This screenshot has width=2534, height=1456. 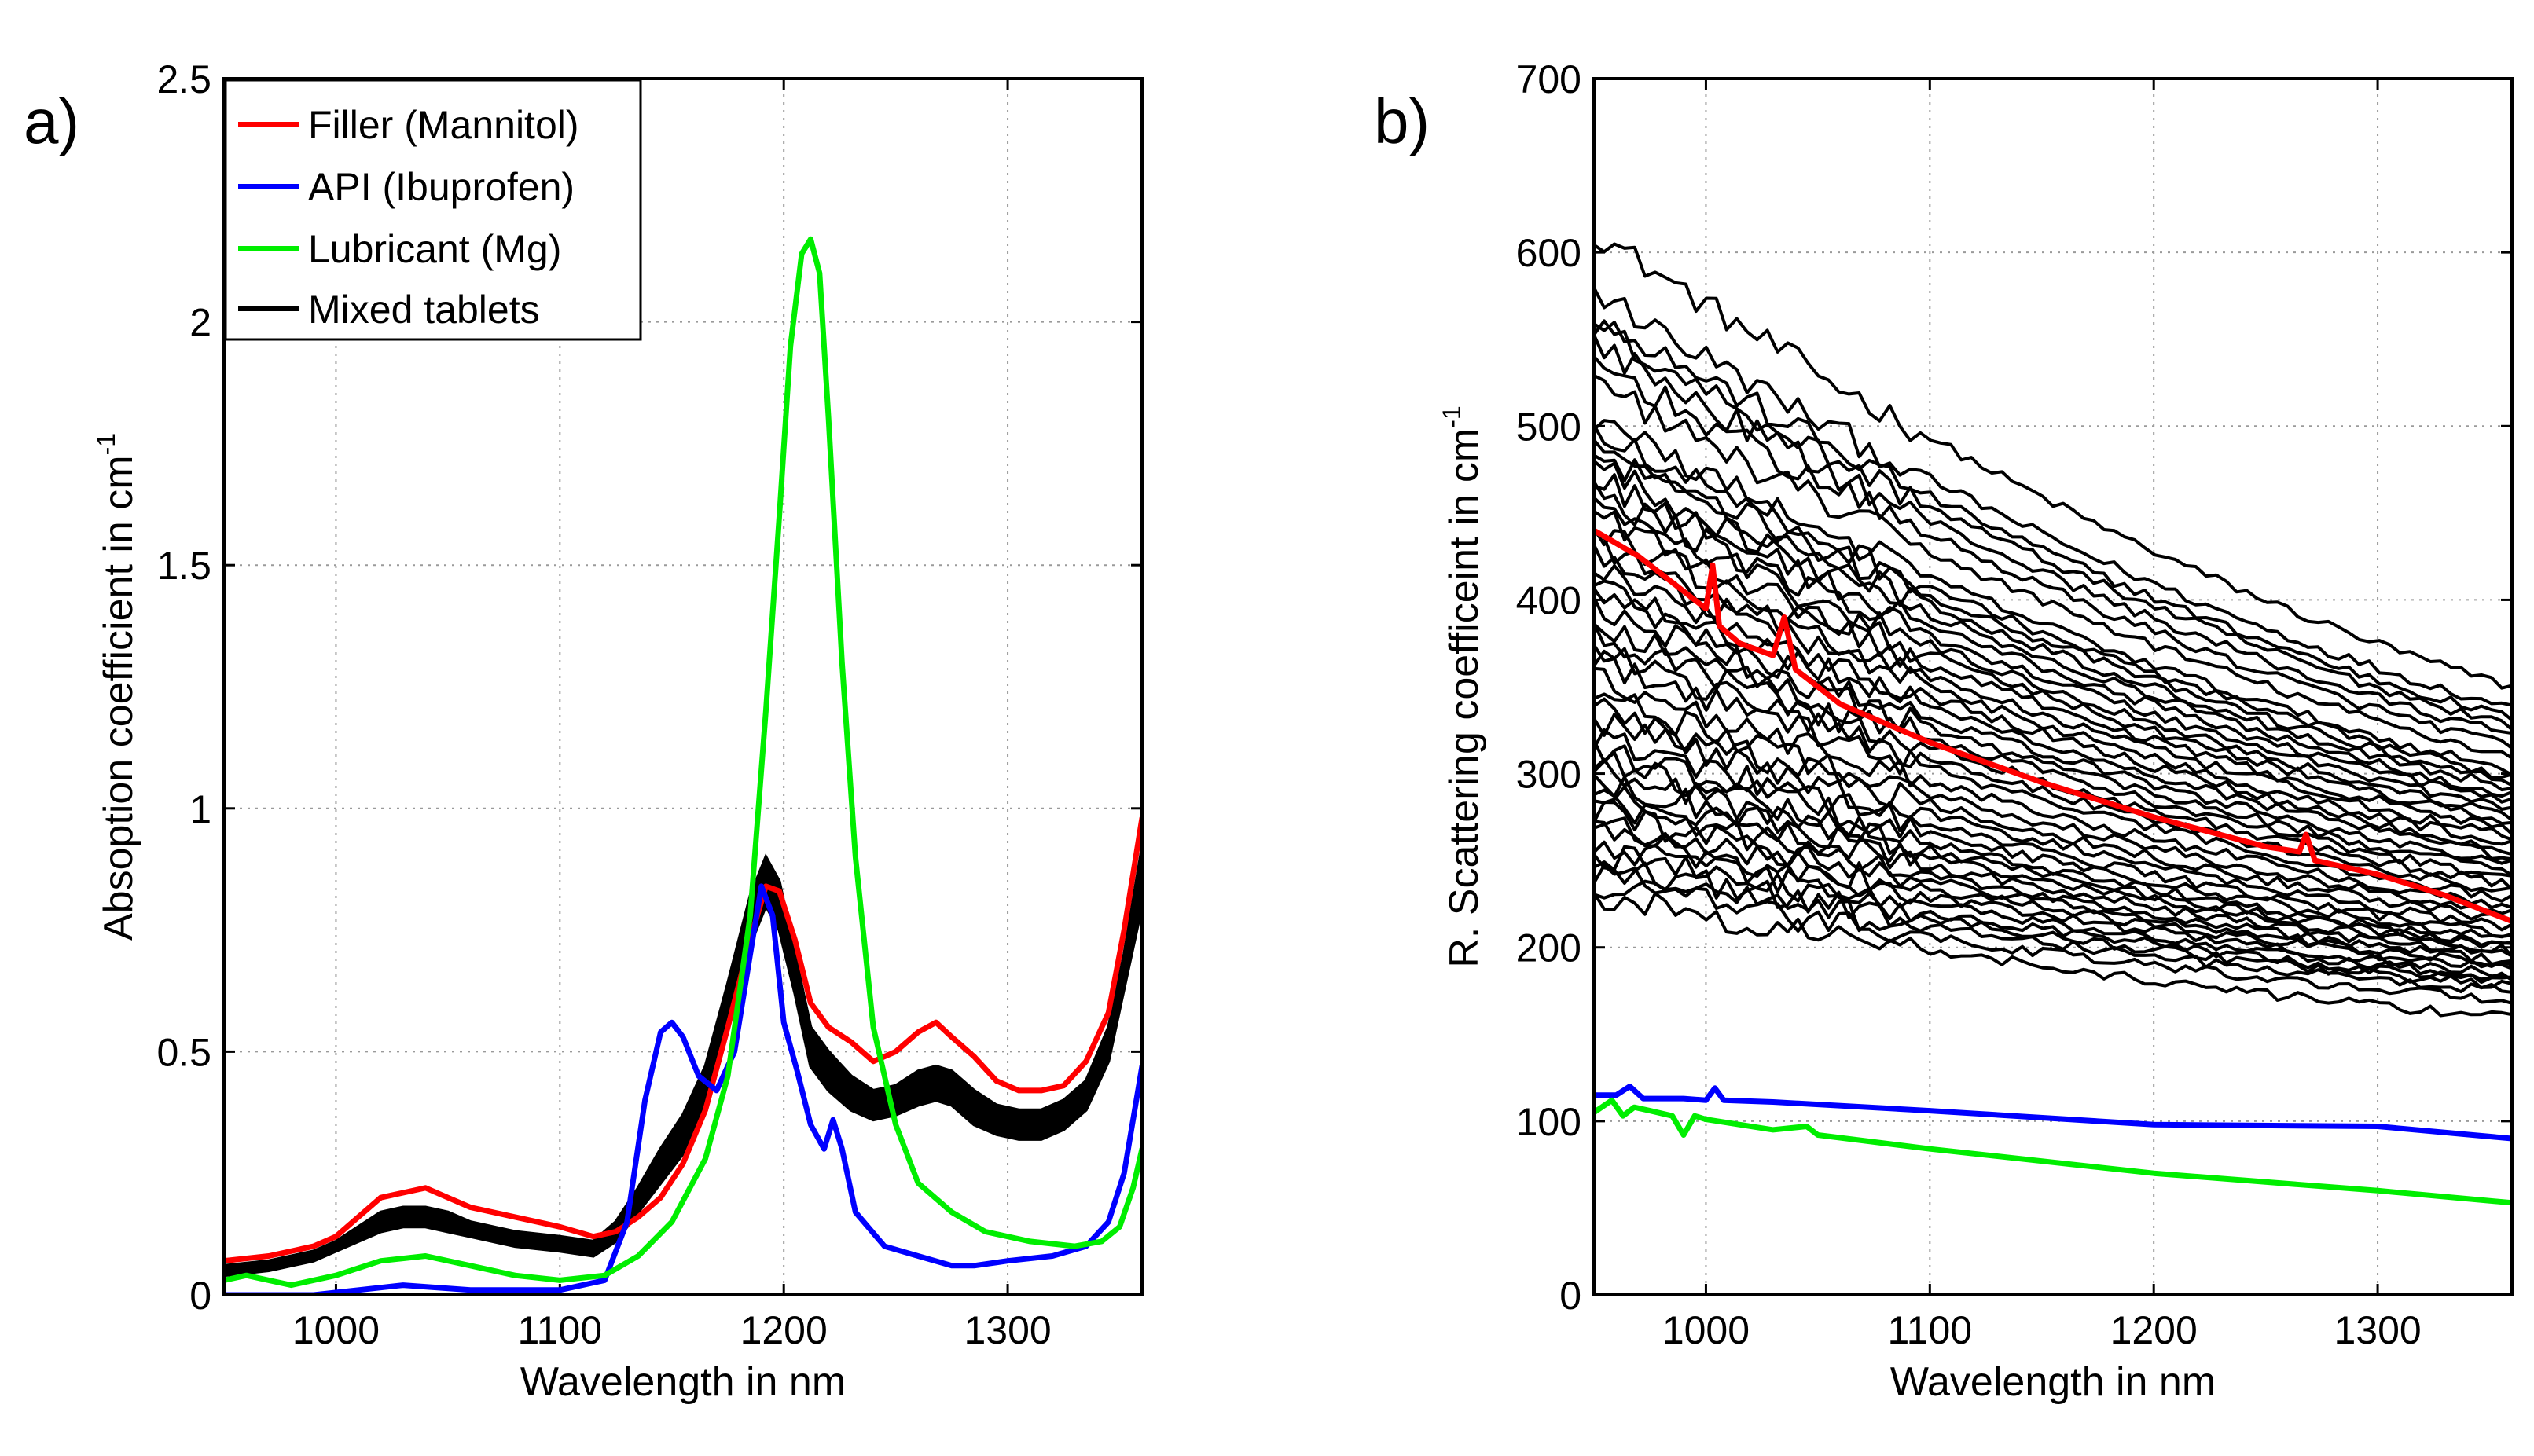 What do you see at coordinates (424, 310) in the screenshot?
I see `legend-label-mixed: Mixed tablets` at bounding box center [424, 310].